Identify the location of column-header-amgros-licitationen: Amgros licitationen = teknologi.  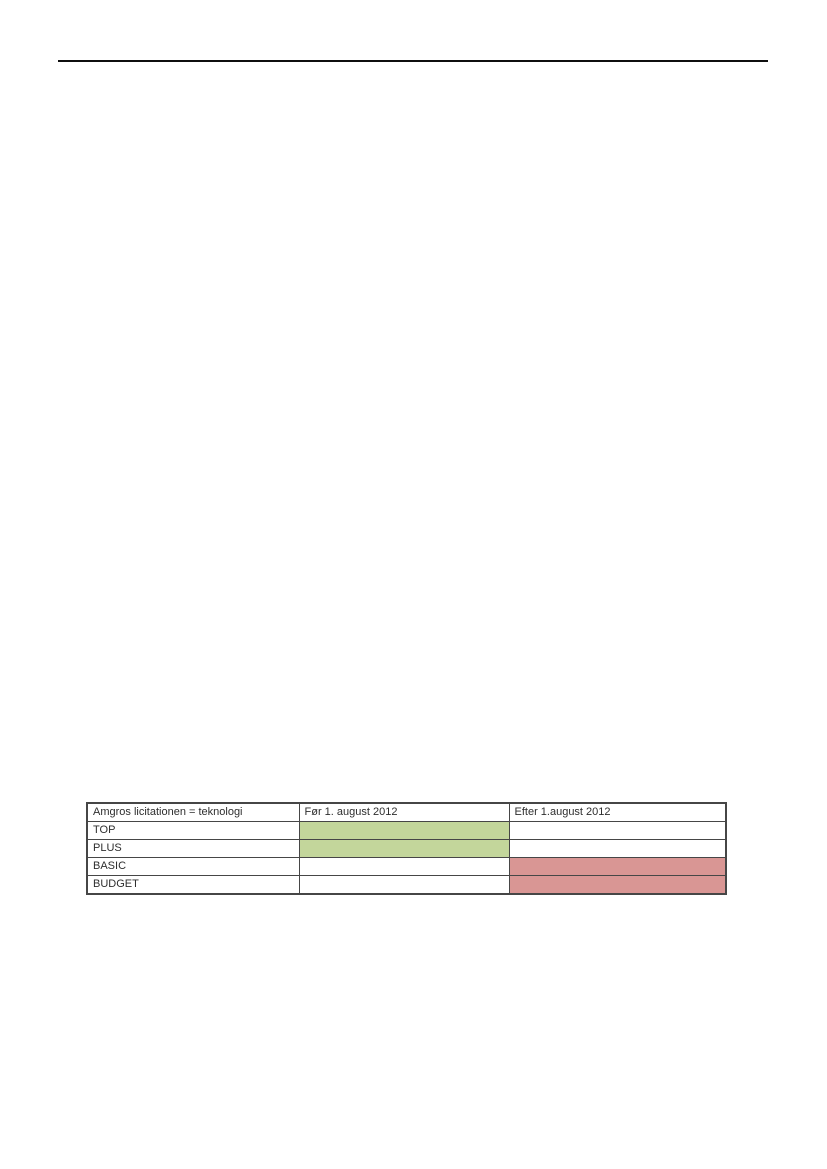
(193, 812).